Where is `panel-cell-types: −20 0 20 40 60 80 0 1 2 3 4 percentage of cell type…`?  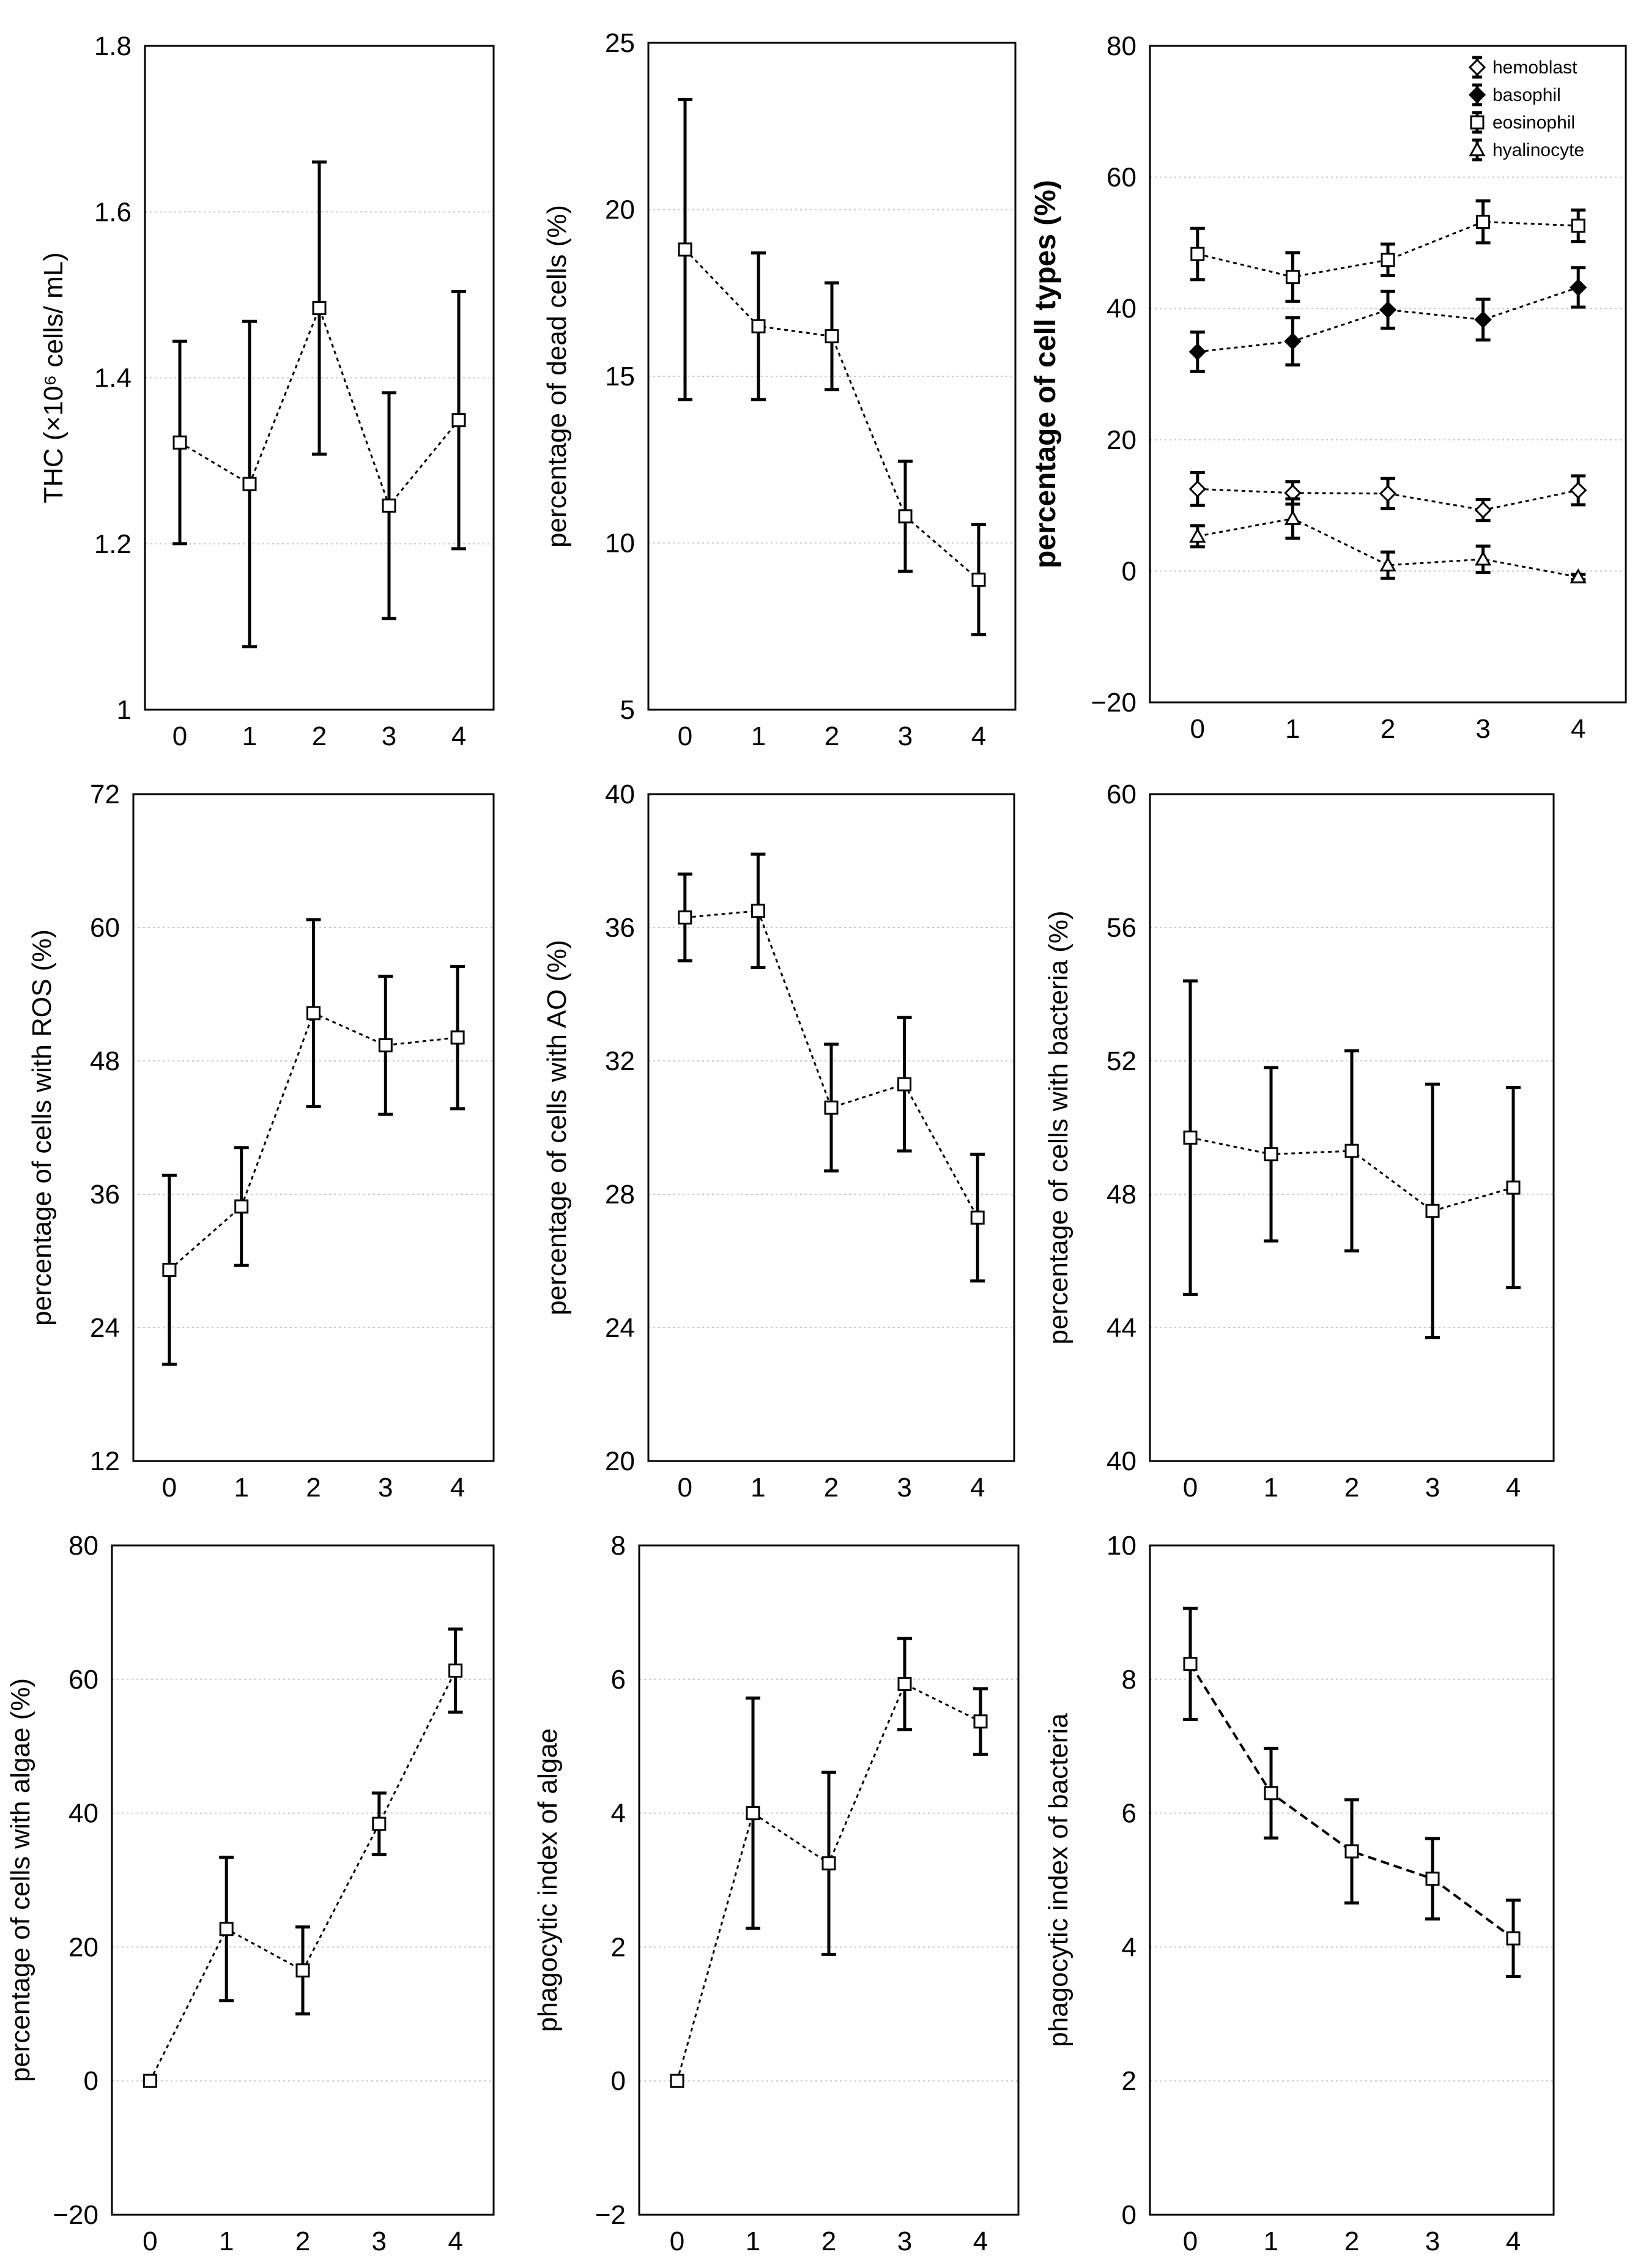 panel-cell-types: −20 0 20 40 60 80 0 1 2 3 4 percentage of cell type… is located at coordinates (1328, 388).